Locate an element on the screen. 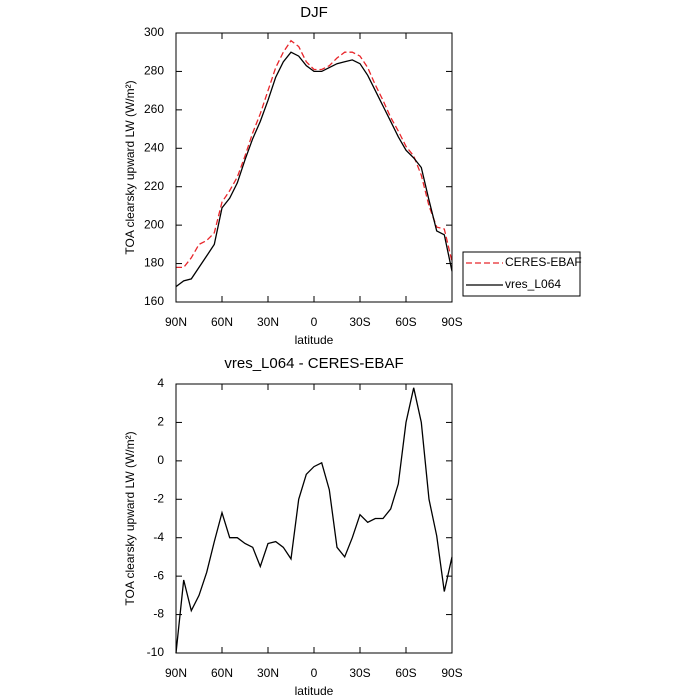 The image size is (700, 700). y-tick-label: 4 is located at coordinates (160, 383).